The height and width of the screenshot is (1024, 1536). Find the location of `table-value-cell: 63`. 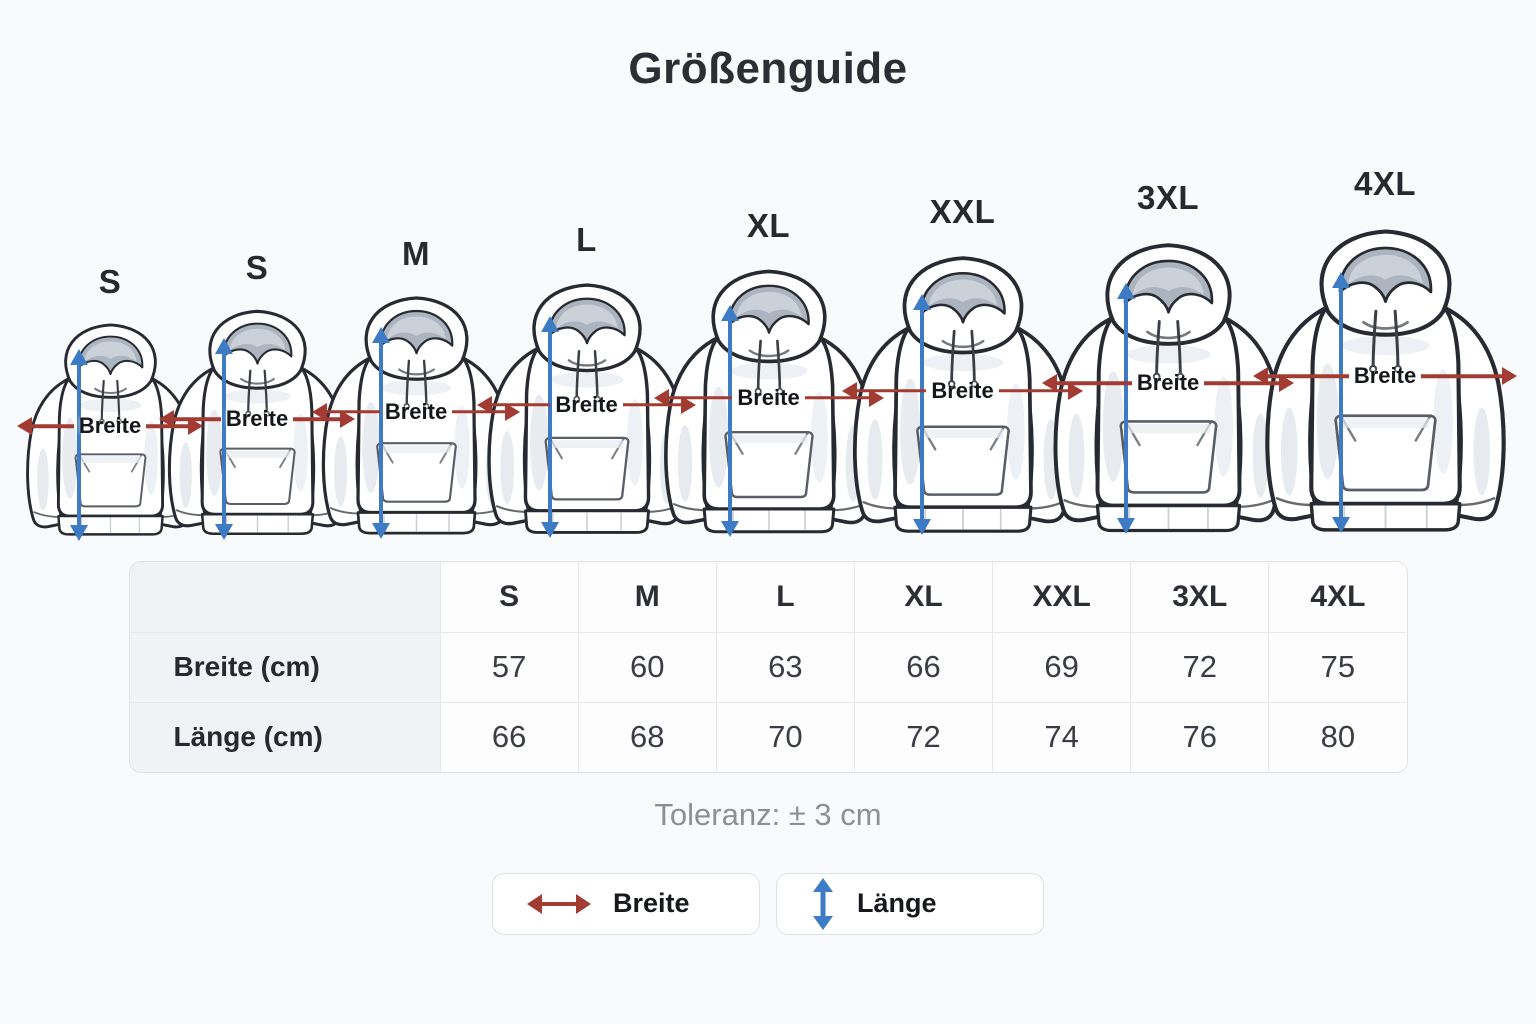

table-value-cell: 63 is located at coordinates (784, 666).